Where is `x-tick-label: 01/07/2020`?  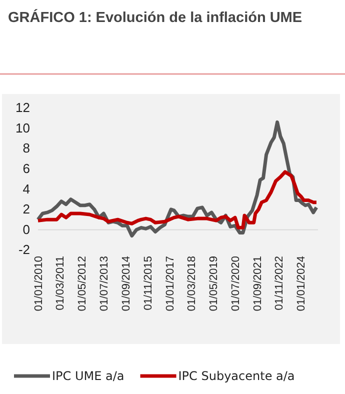 x-tick-label: 01/07/2020 is located at coordinates (236, 284).